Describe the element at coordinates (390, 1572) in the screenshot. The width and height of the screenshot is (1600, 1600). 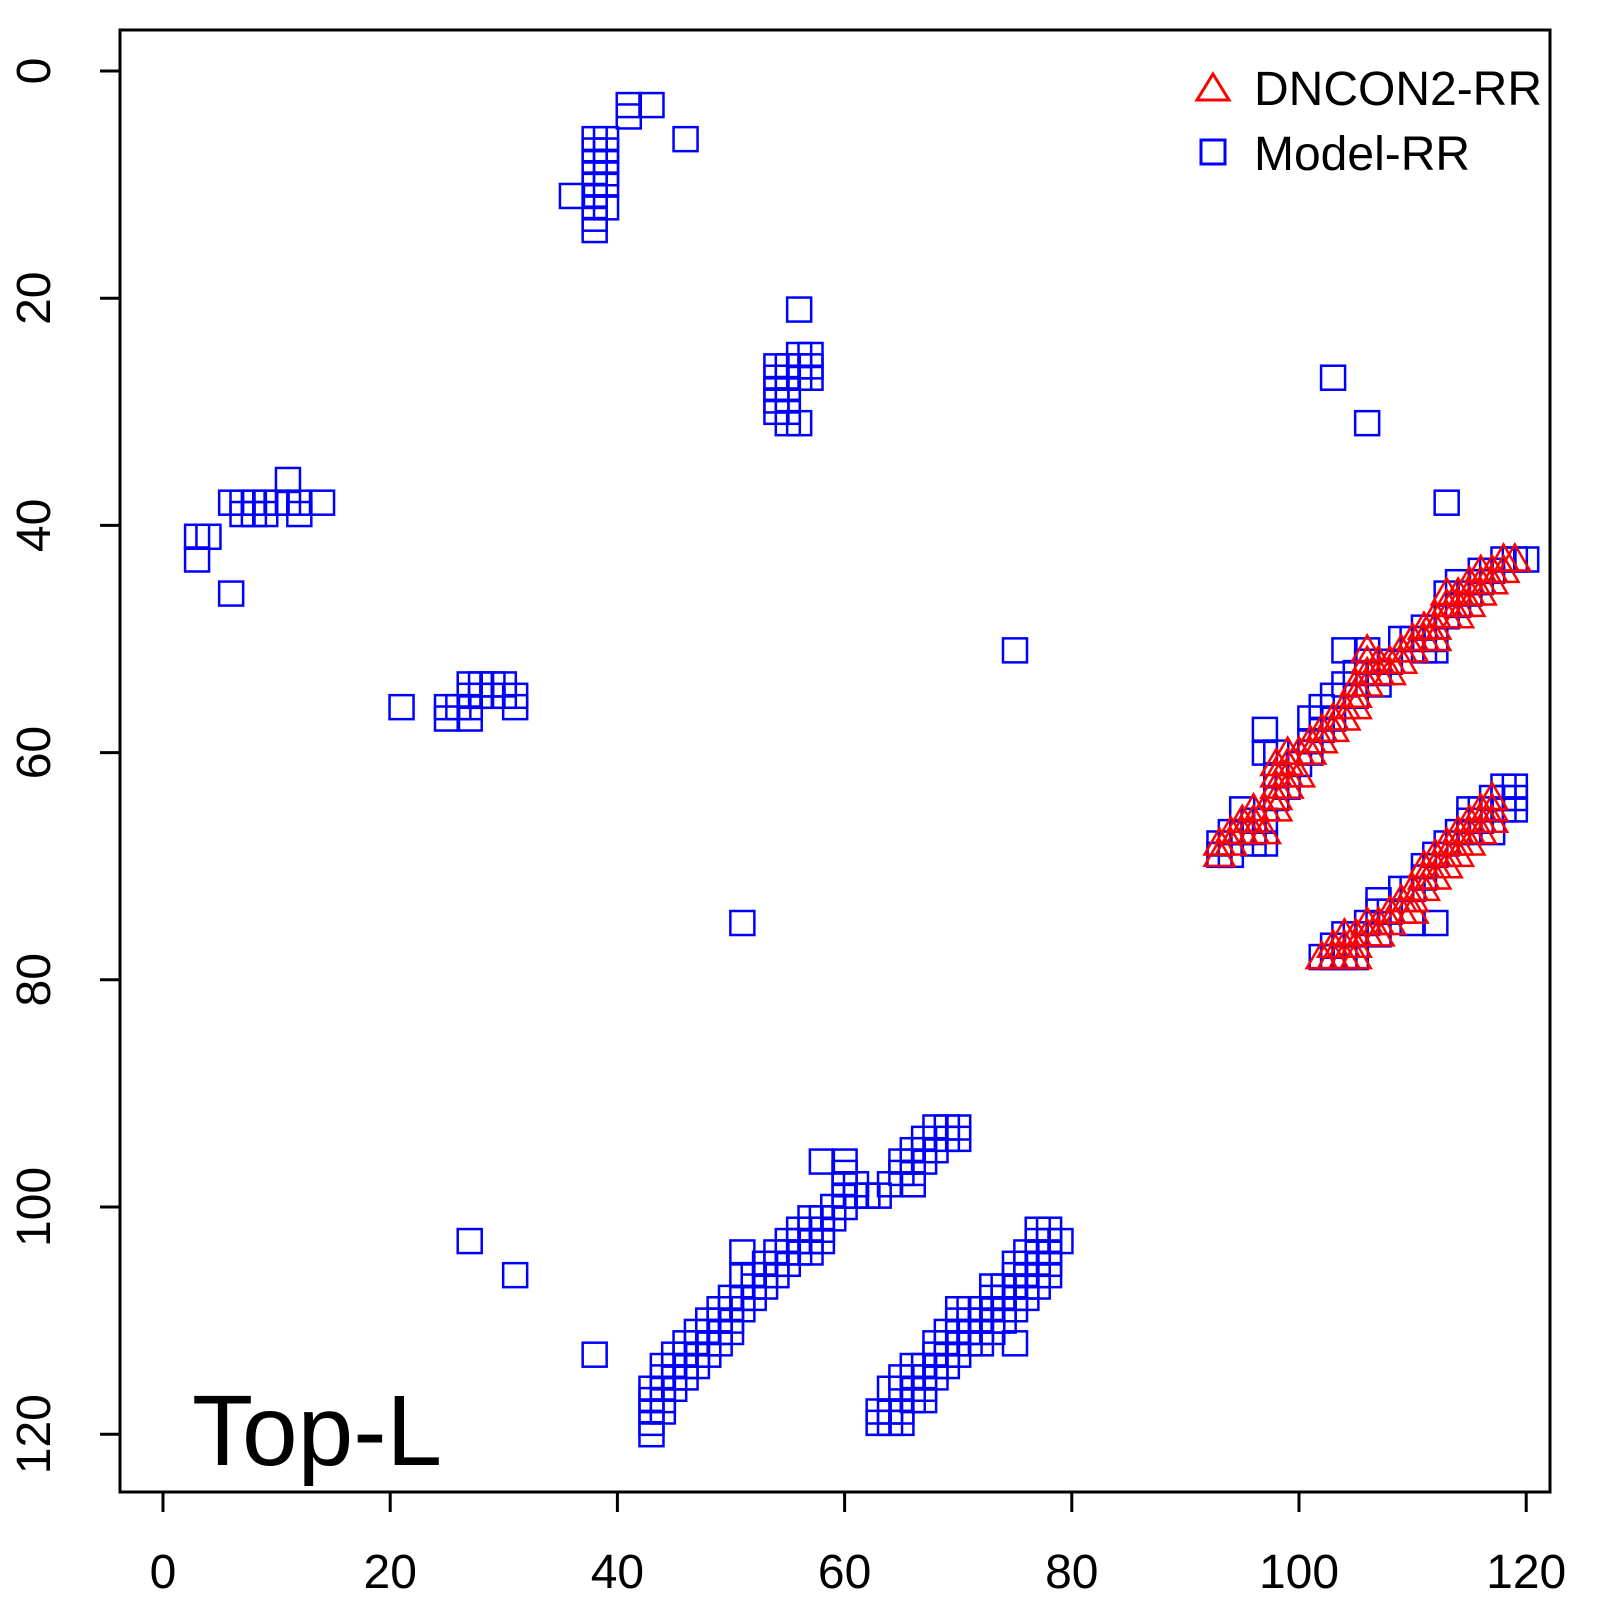
I see `x-tick-label: 20` at that location.